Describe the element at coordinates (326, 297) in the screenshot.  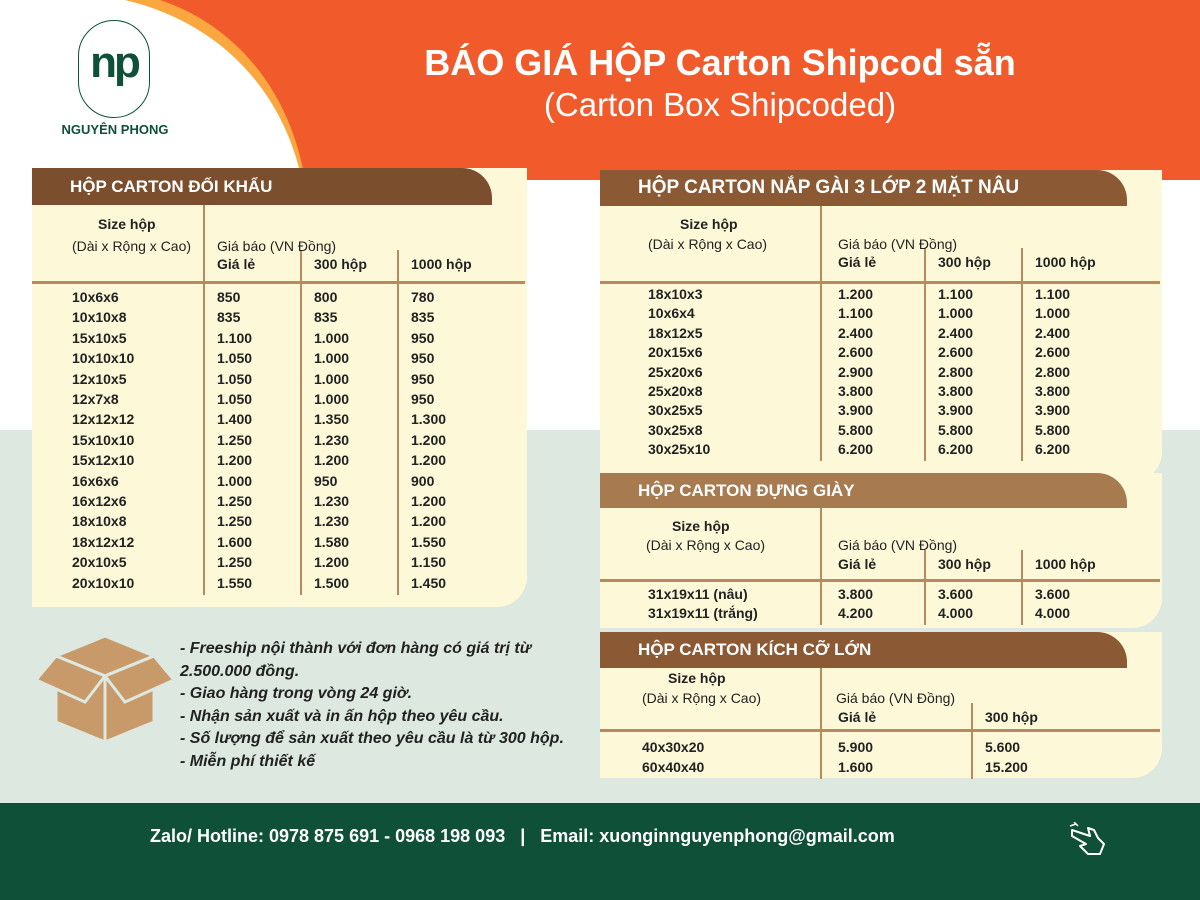
I see `row-price: 800` at that location.